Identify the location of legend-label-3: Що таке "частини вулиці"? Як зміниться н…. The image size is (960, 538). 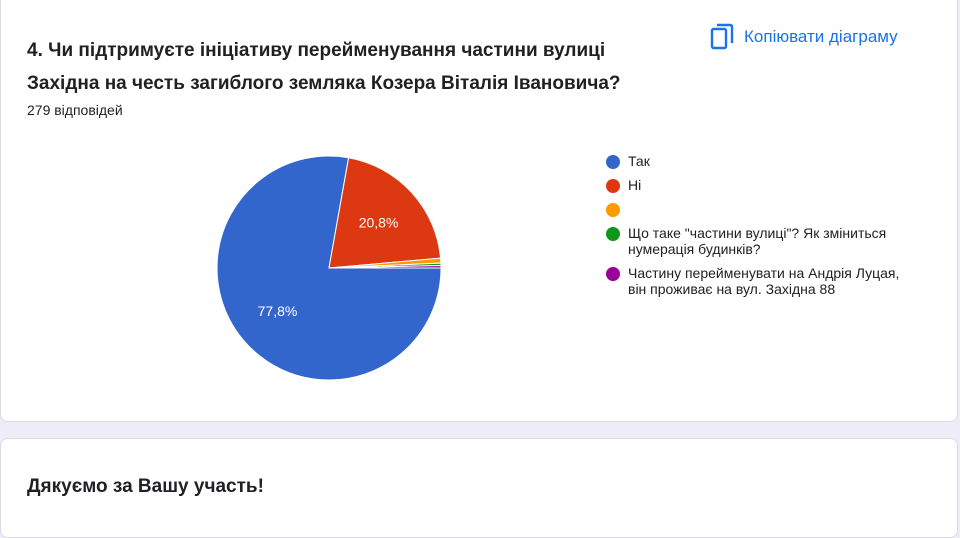
(757, 241).